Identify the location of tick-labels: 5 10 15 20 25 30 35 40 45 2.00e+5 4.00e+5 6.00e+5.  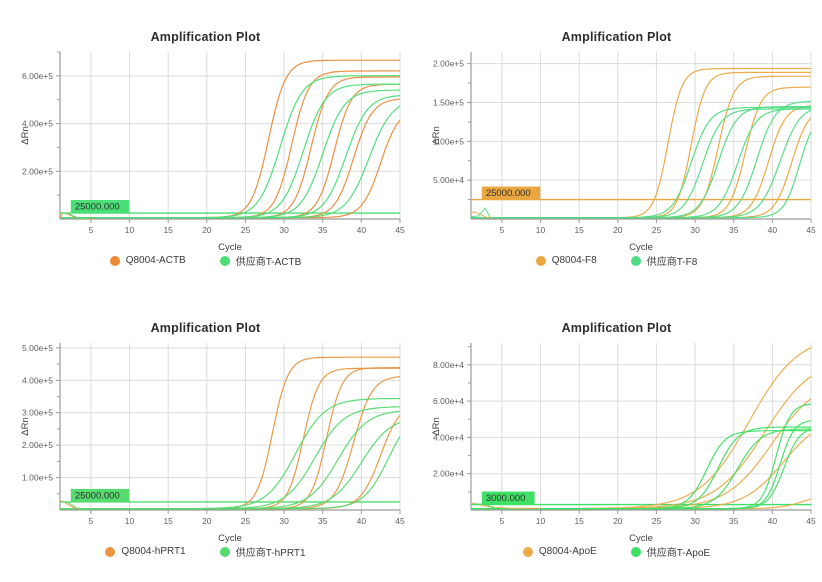
(213, 153).